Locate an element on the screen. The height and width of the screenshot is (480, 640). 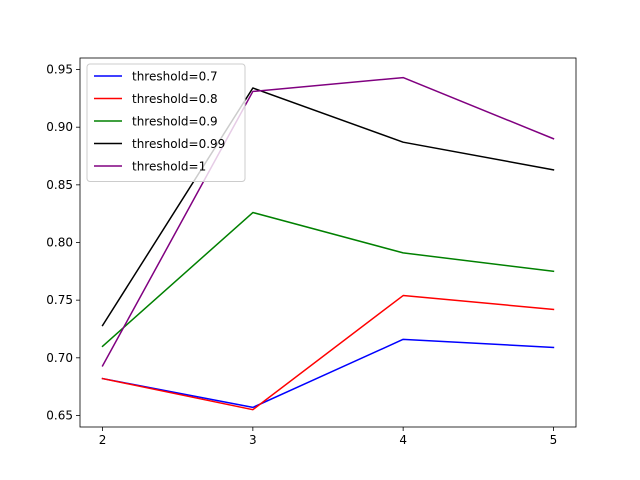
legend-label-3: threshold=0.99 is located at coordinates (178, 144).